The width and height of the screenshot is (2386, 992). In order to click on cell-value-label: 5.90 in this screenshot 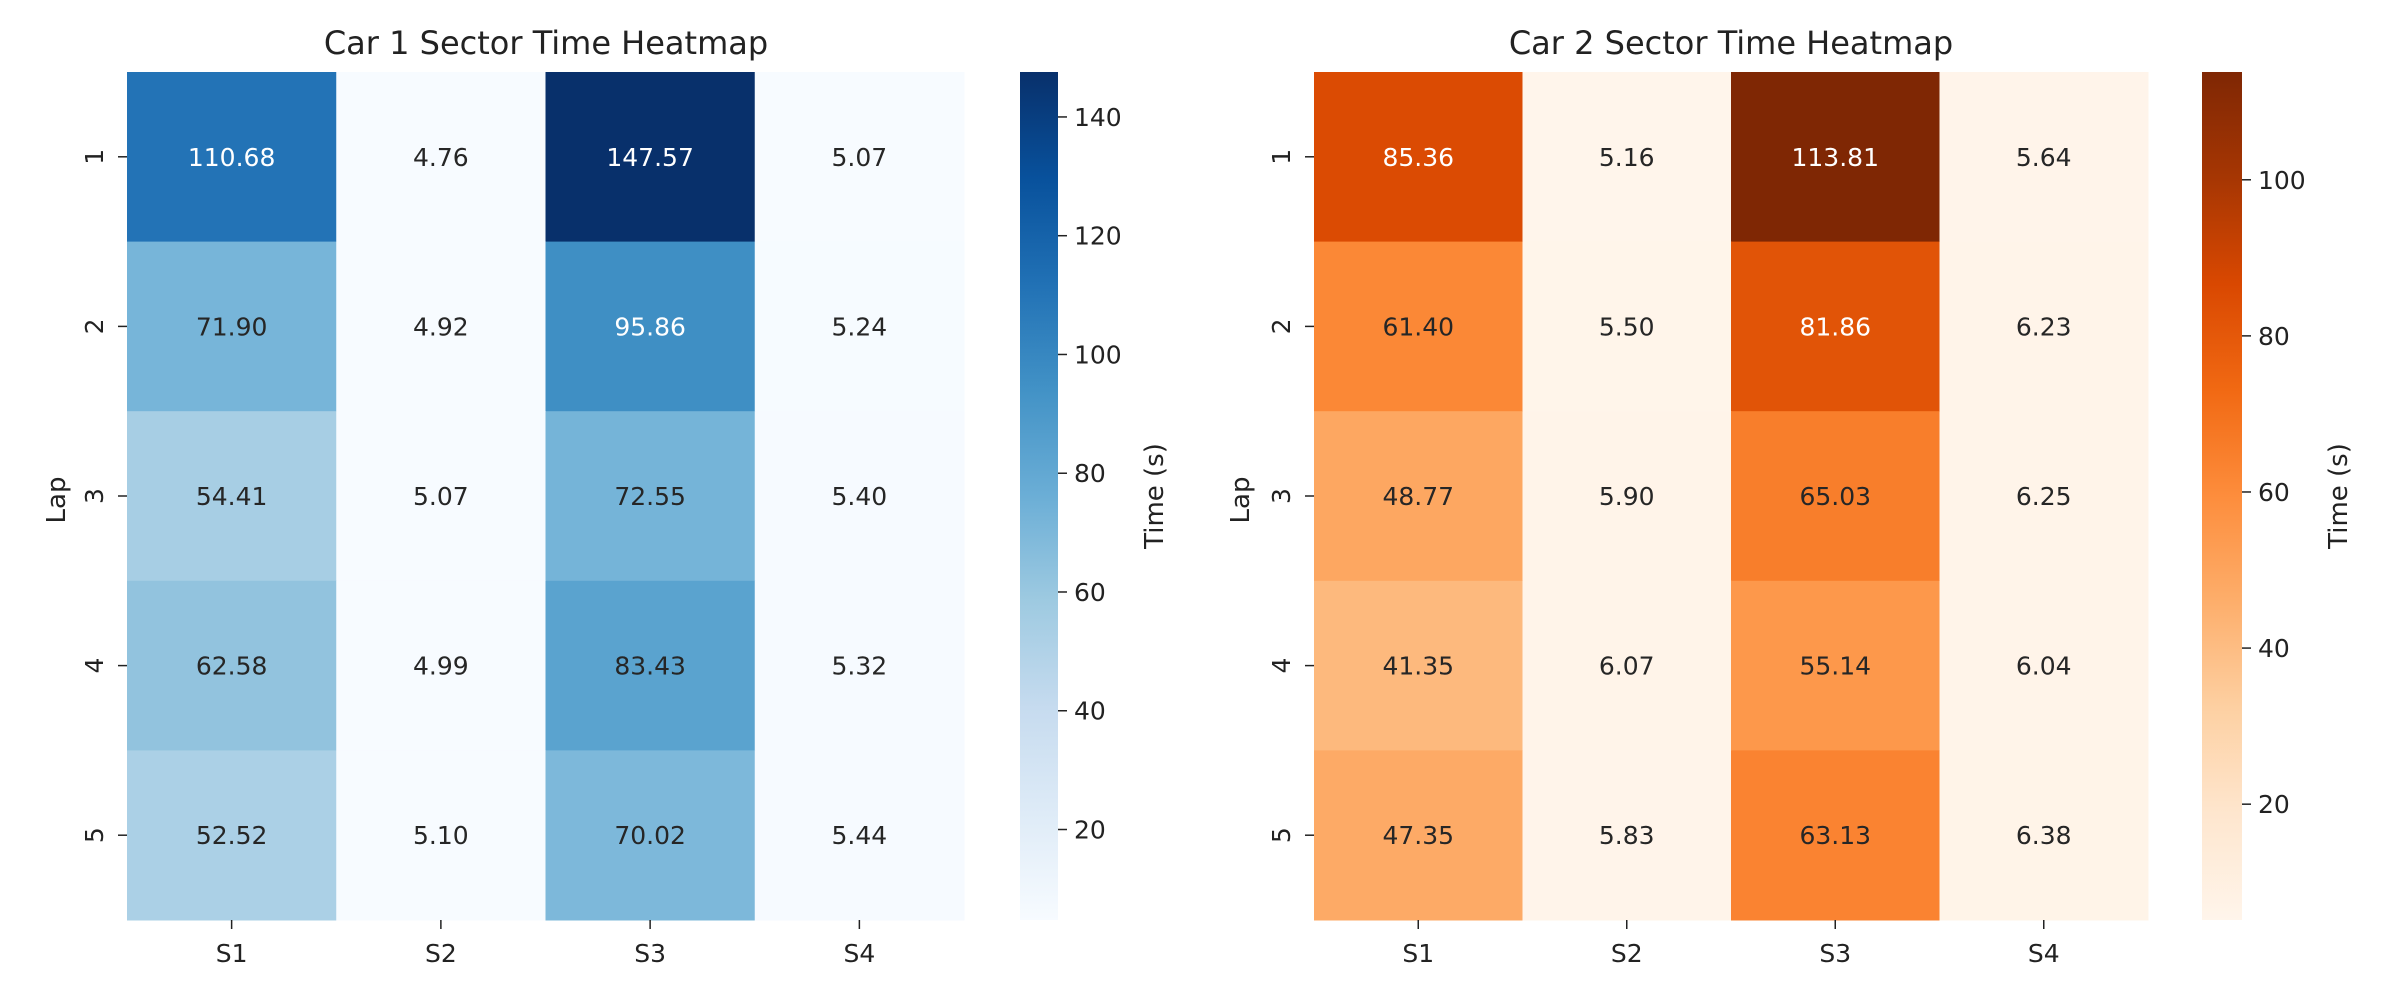, I will do `click(1627, 496)`.